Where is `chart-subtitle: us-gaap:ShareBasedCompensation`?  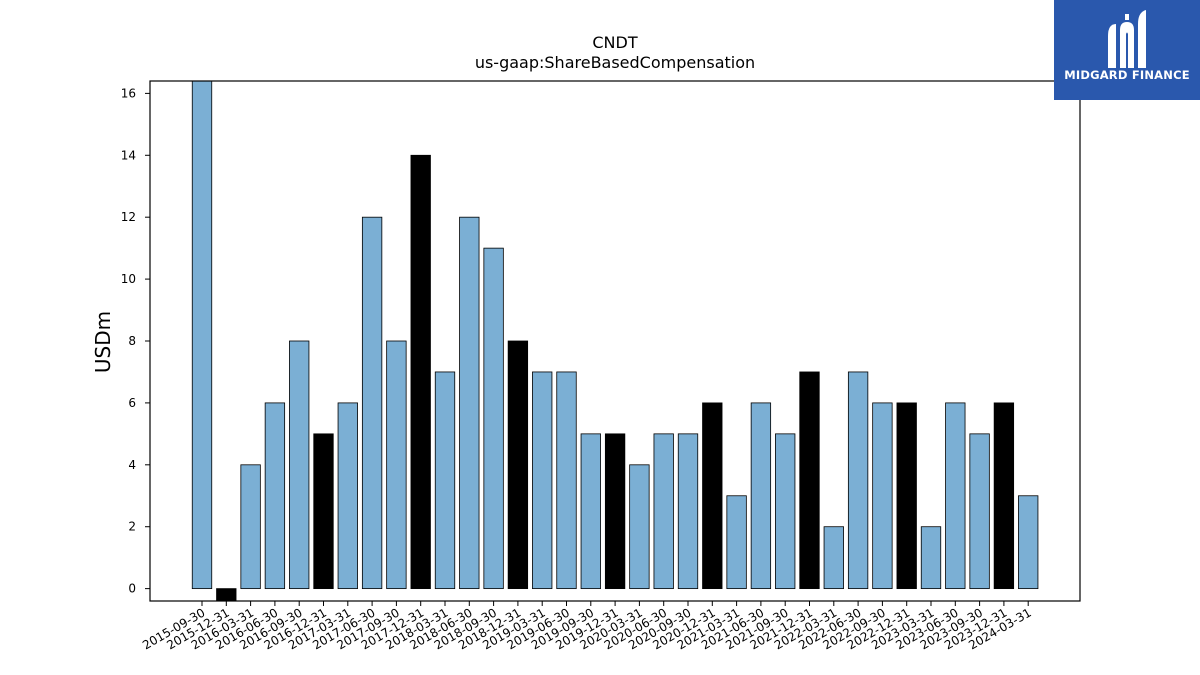 chart-subtitle: us-gaap:ShareBasedCompensation is located at coordinates (615, 62).